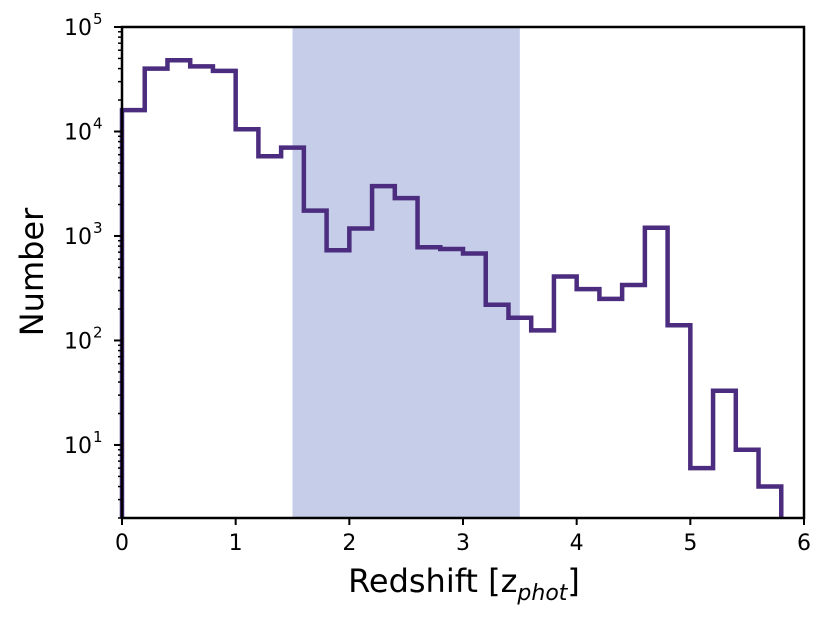 Image resolution: width=830 pixels, height=623 pixels. Describe the element at coordinates (463, 543) in the screenshot. I see `x-tick-label: 3` at that location.